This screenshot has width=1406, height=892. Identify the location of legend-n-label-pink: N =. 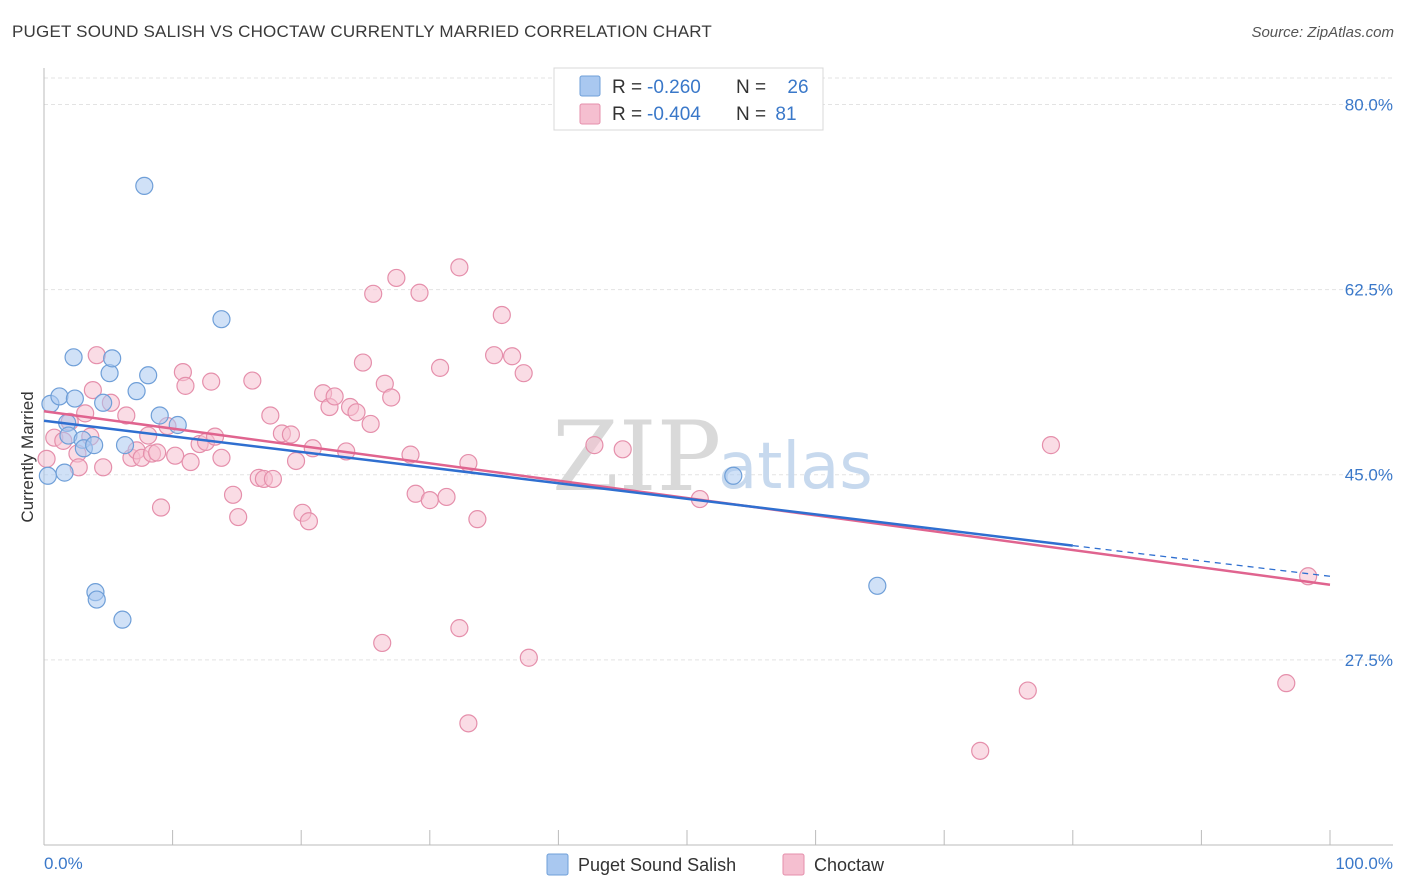
(751, 114).